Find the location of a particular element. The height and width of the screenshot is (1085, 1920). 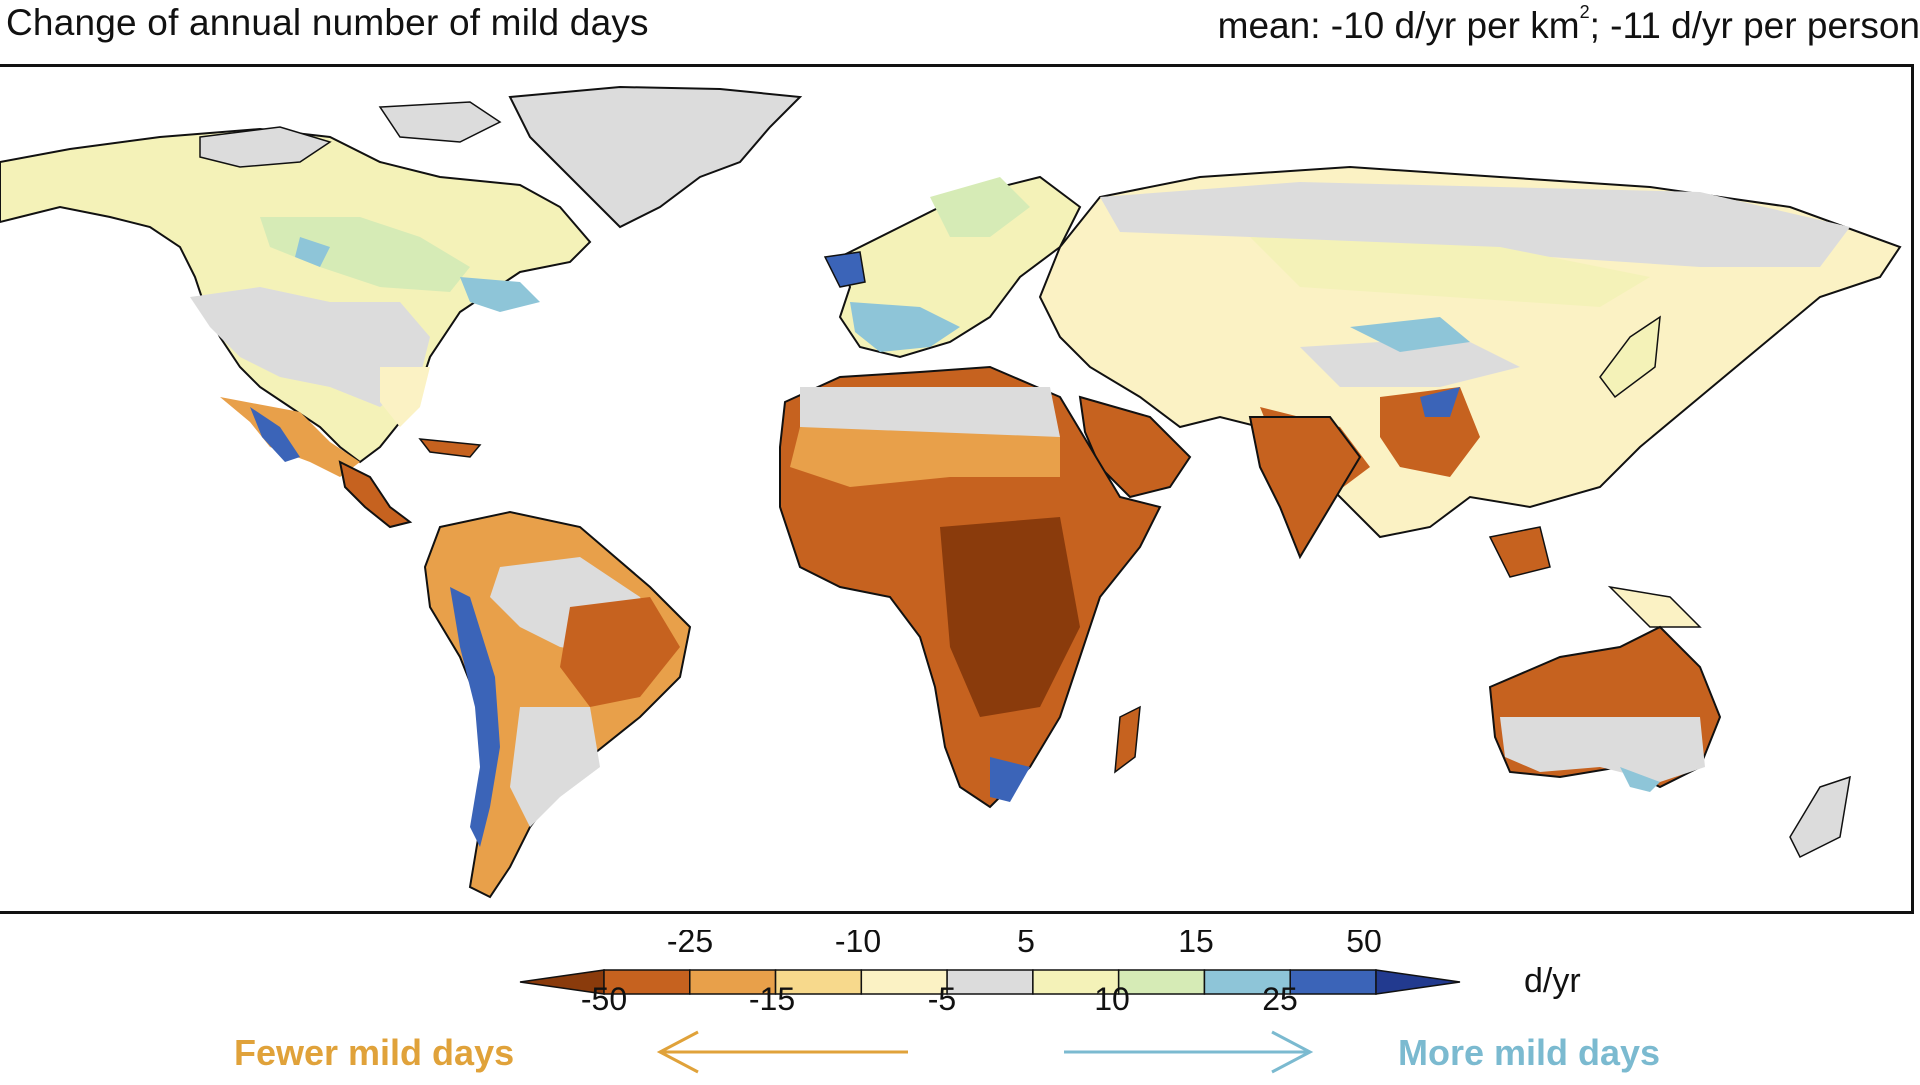

europe is located at coordinates (952, 267).